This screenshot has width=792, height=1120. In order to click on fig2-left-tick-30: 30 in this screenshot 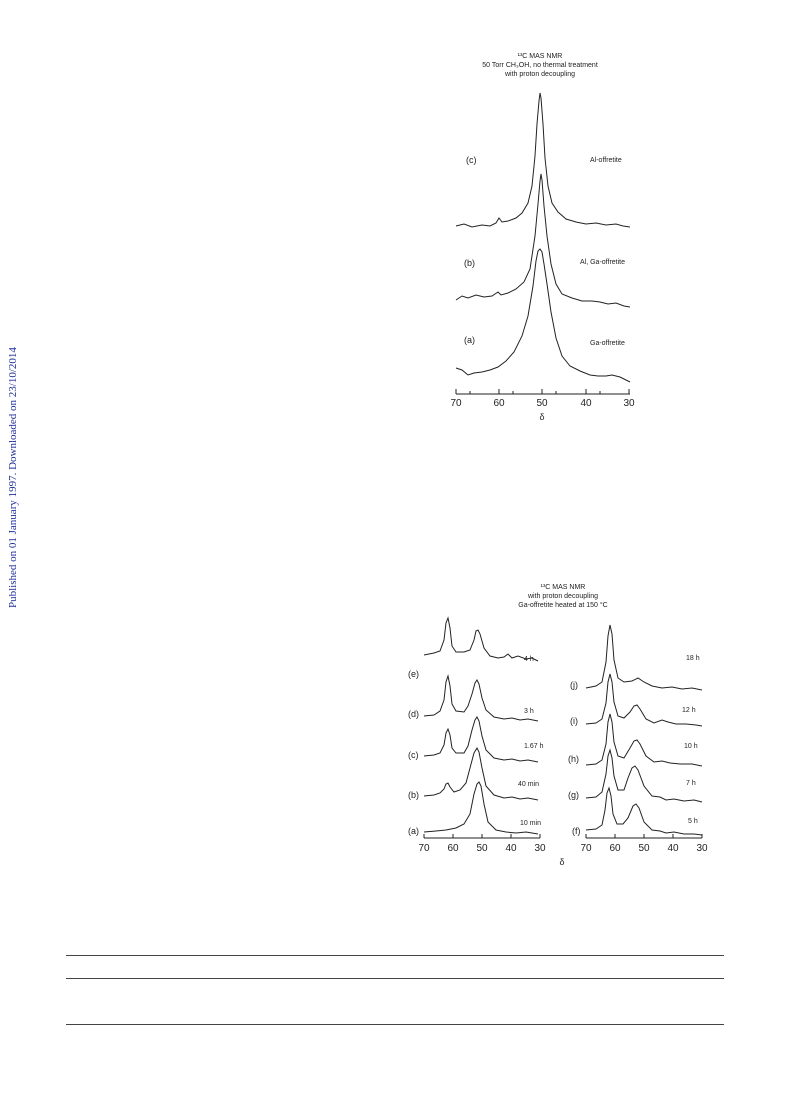, I will do `click(540, 848)`.